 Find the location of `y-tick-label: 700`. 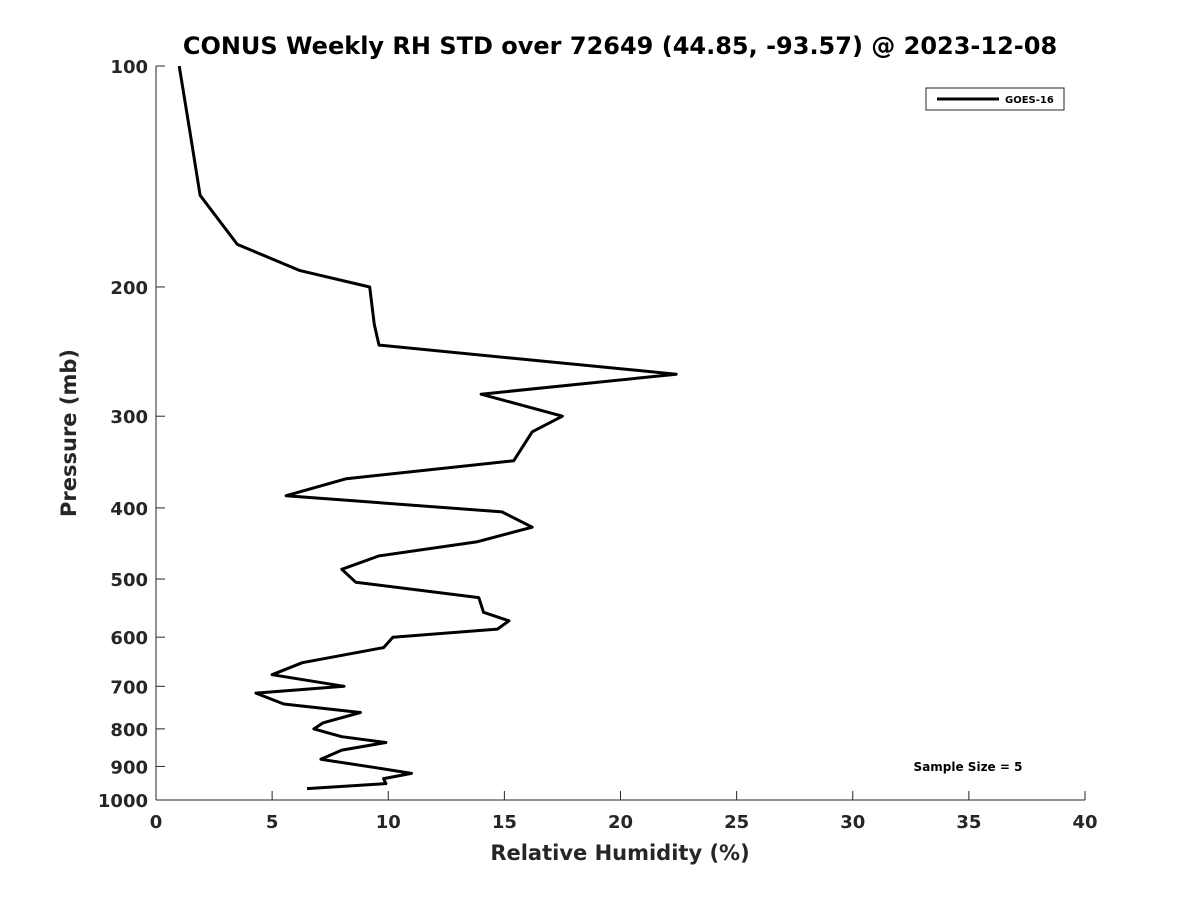

y-tick-label: 700 is located at coordinates (129, 687).